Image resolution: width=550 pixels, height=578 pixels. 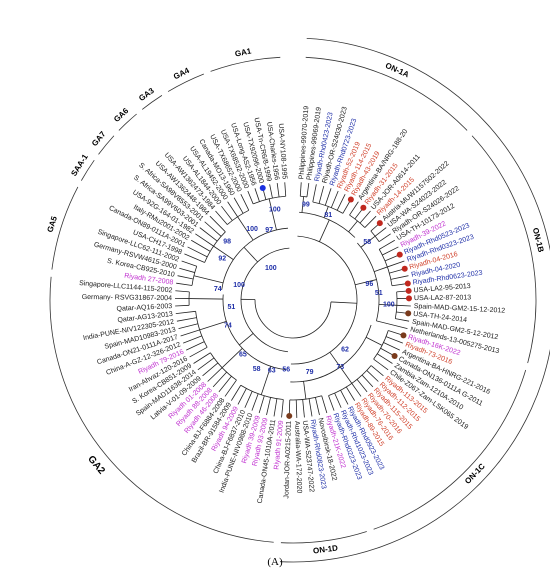 What do you see at coordinates (538, 240) in the screenshot?
I see `clade-label: ON-1B` at bounding box center [538, 240].